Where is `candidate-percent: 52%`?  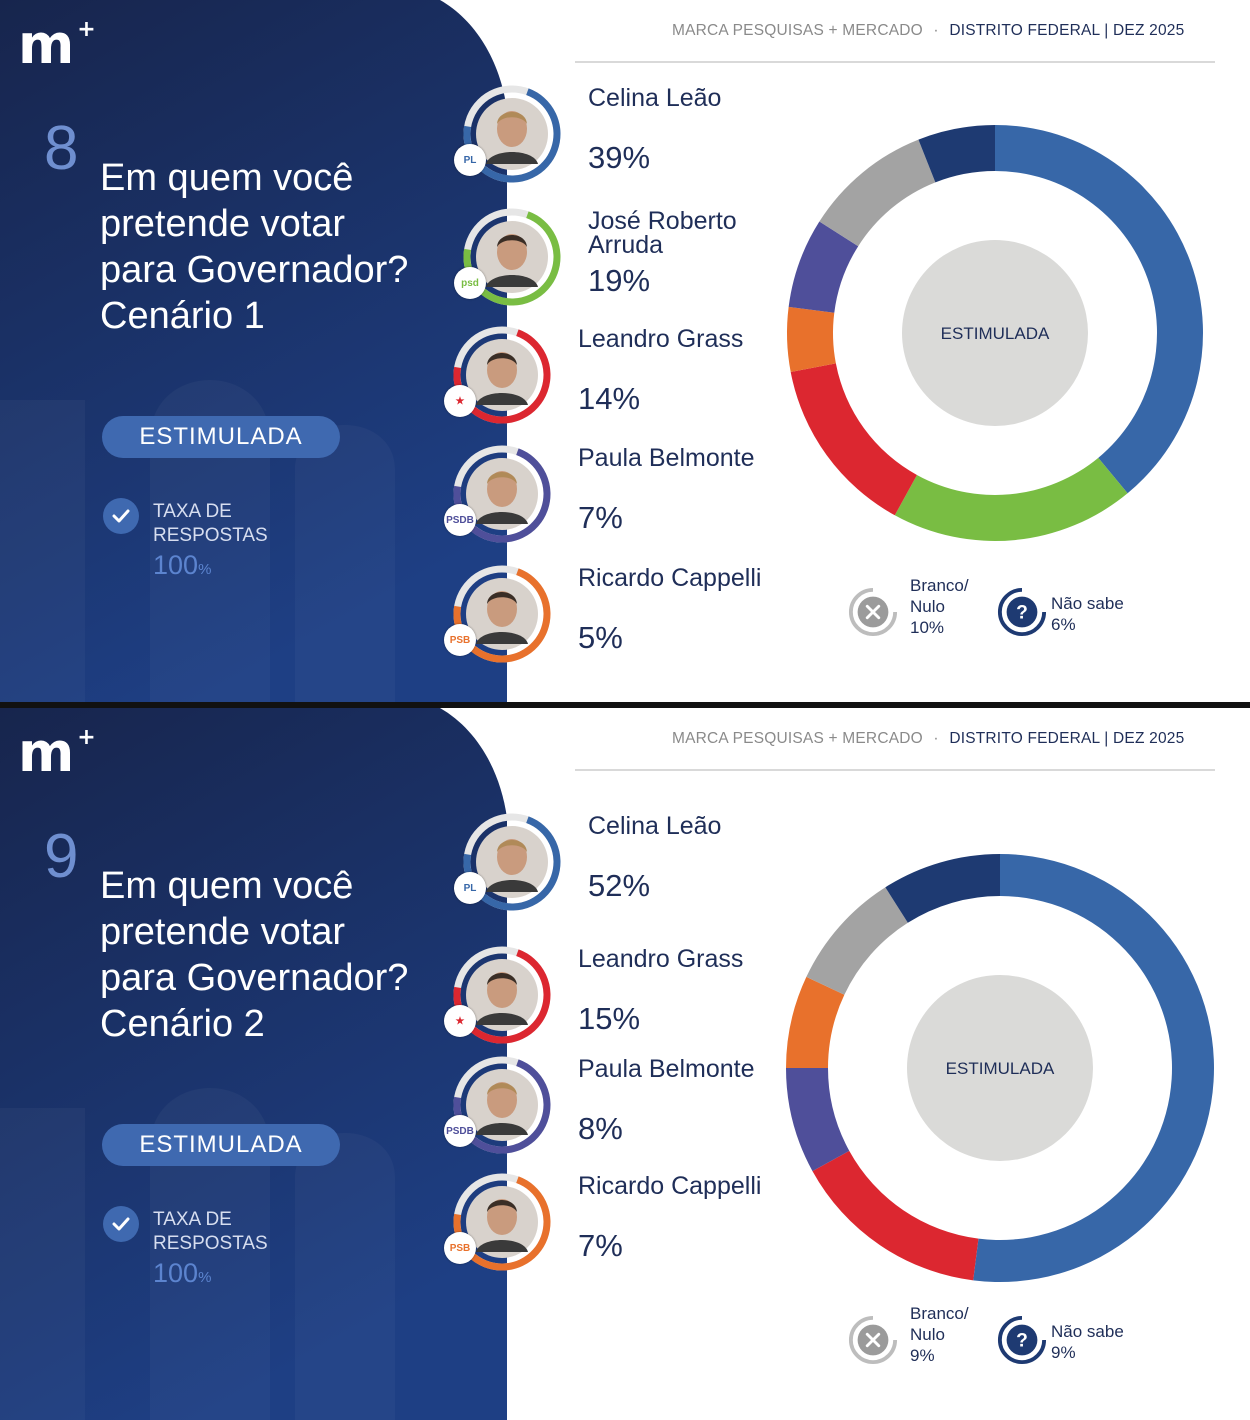 candidate-percent: 52% is located at coordinates (619, 885).